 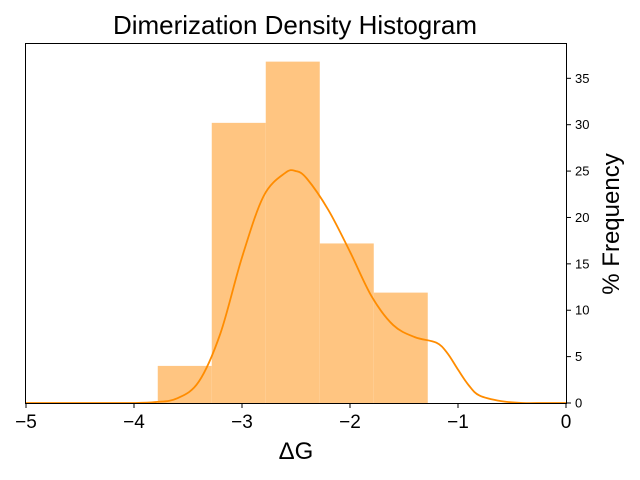 What do you see at coordinates (582, 310) in the screenshot?
I see `y-tick-label: 10` at bounding box center [582, 310].